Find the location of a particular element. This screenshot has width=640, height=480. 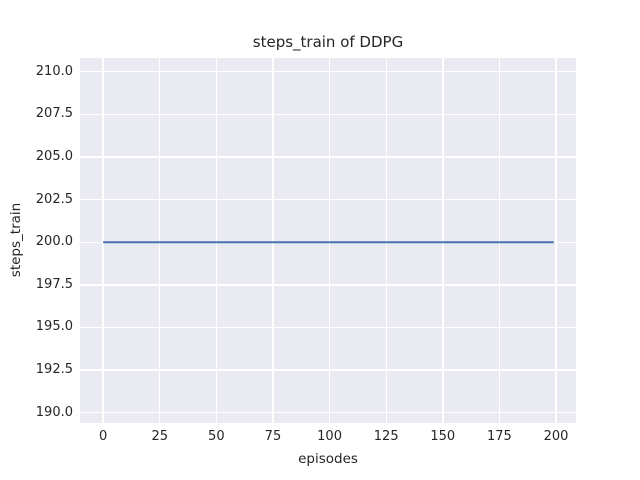

x-tick-label: 175 is located at coordinates (499, 436).